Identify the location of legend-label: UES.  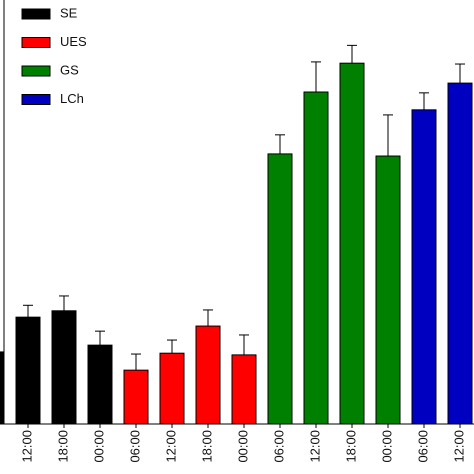
(73, 41).